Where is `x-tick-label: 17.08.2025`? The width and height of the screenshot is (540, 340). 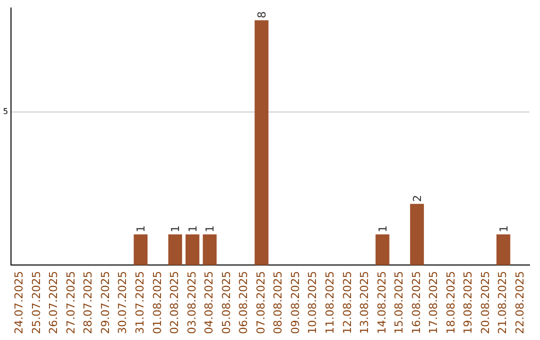 x-tick-label: 17.08.2025 is located at coordinates (433, 302).